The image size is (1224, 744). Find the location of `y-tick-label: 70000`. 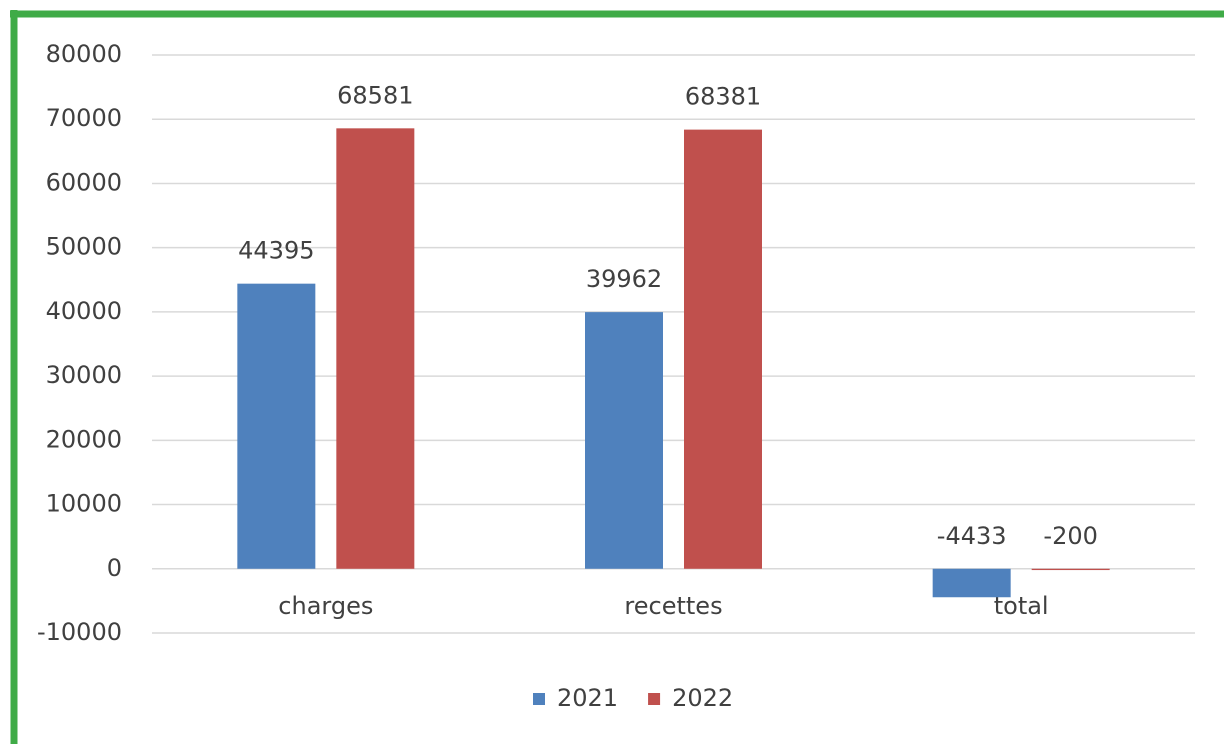

y-tick-label: 70000 is located at coordinates (84, 118).